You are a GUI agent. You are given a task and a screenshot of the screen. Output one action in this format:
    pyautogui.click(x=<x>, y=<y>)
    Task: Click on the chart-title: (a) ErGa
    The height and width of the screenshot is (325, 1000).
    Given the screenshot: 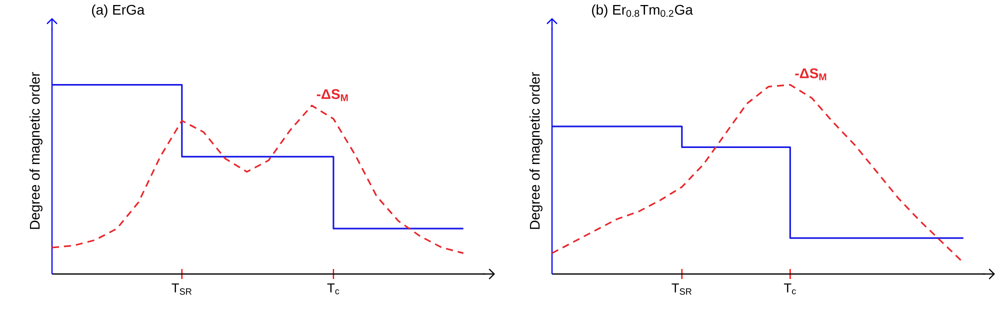 What is the action you would take?
    pyautogui.click(x=118, y=11)
    